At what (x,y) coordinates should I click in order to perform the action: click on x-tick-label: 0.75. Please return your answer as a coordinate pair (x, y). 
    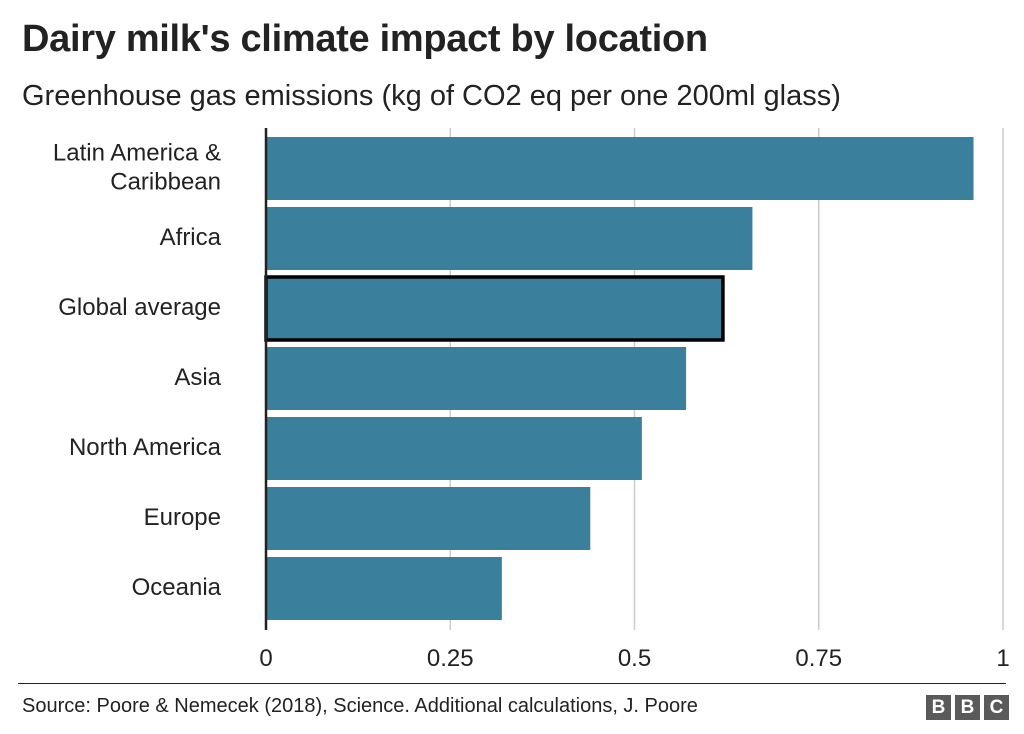
    Looking at the image, I should click on (818, 658).